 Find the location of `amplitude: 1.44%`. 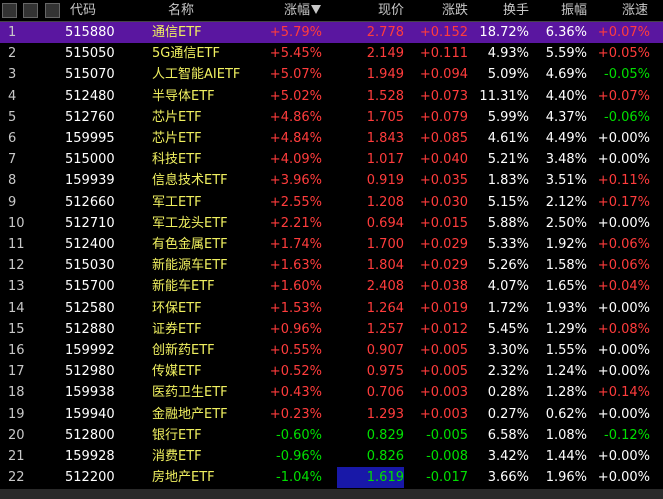

amplitude: 1.44% is located at coordinates (566, 456).